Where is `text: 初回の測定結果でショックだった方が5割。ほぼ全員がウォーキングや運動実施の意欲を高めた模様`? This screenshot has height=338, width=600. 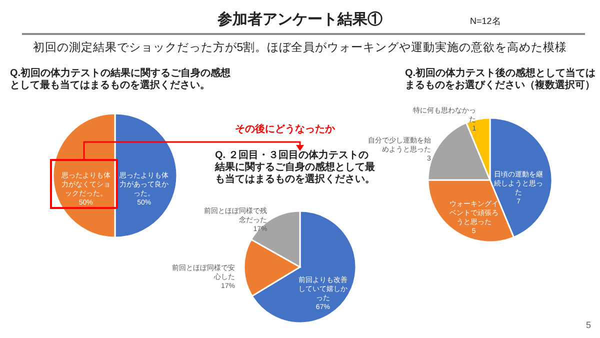
text: 初回の測定結果でショックだった方が5割。ほぼ全員がウォーキングや運動実施の意欲を高めた模様 is located at coordinates (300, 47).